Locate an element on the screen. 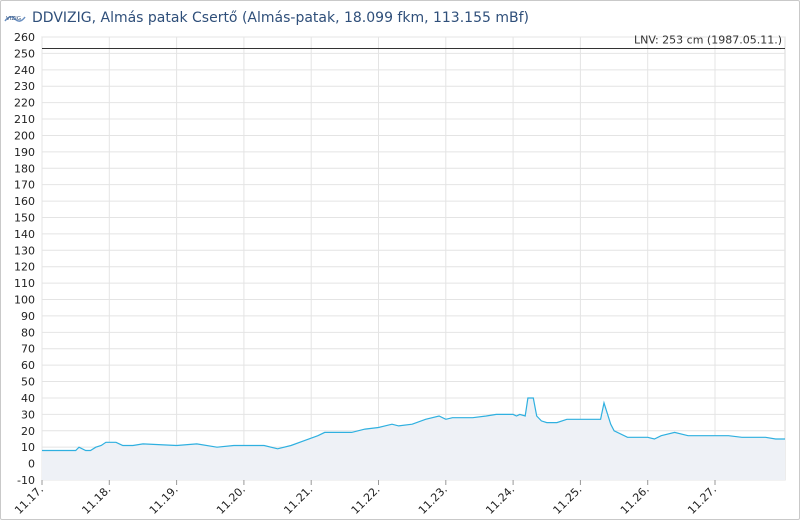 This screenshot has height=520, width=800. y-tick-label: 20 is located at coordinates (28, 431).